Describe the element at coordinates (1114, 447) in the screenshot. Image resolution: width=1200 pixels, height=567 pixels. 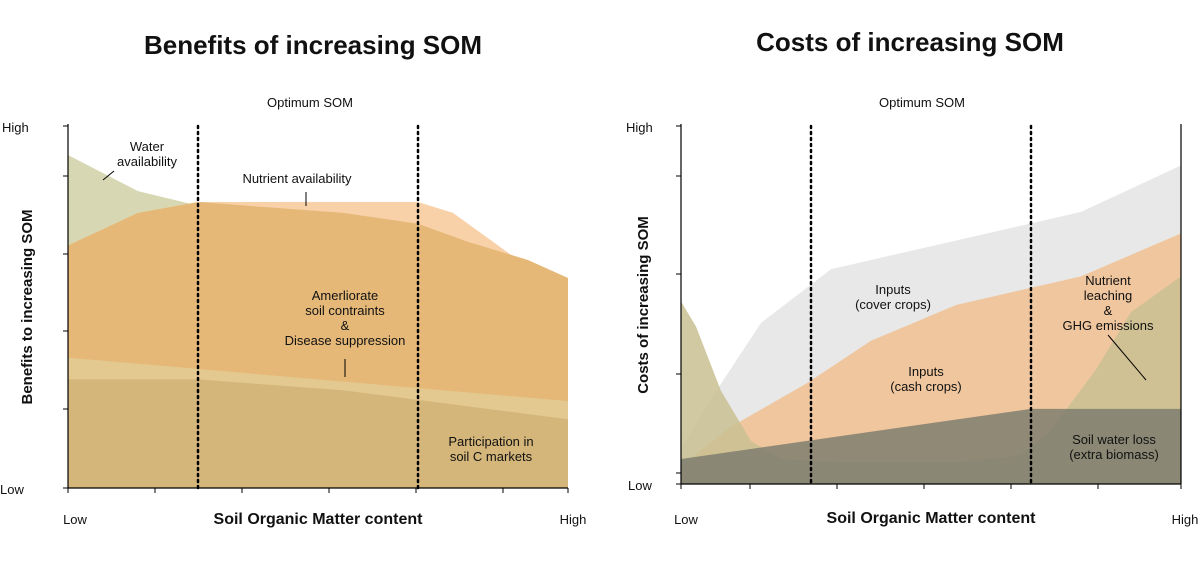
I see `series-label-3: Soil water loss (extra biomass)` at that location.